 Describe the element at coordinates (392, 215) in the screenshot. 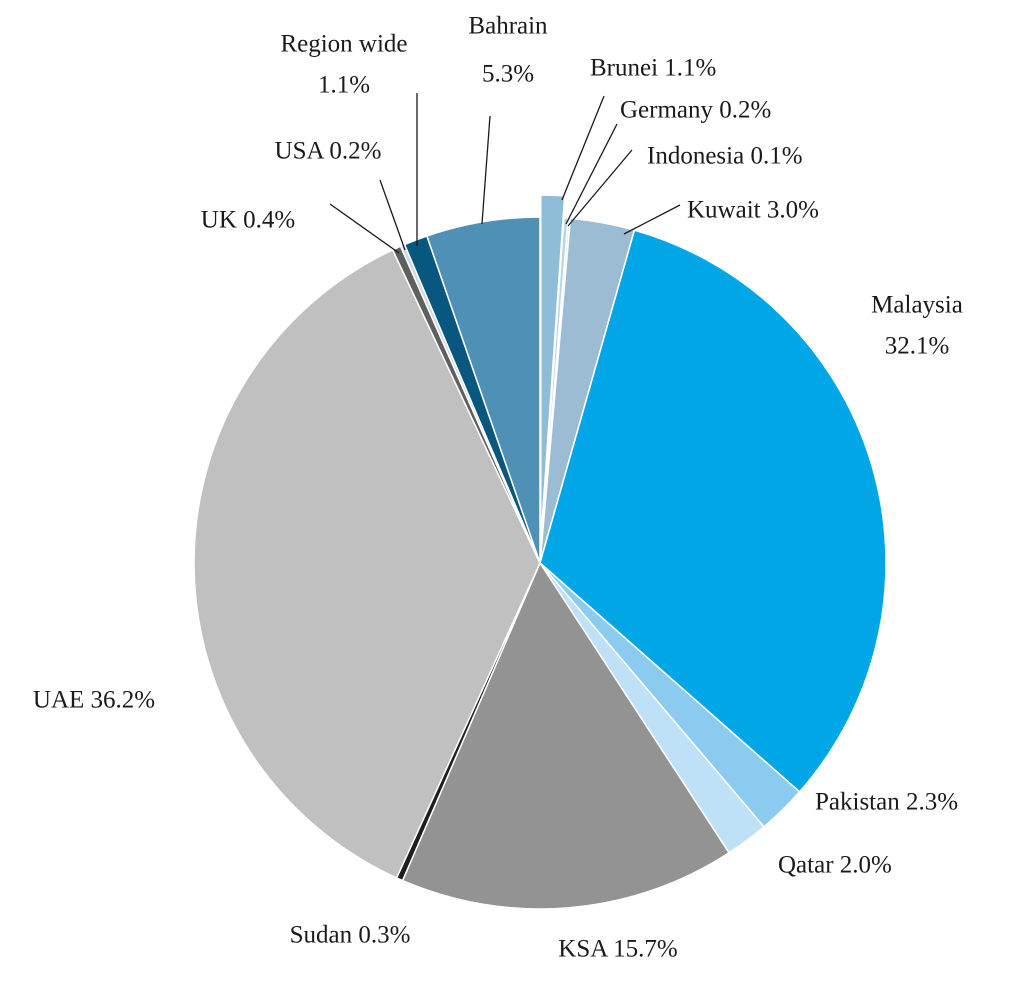

I see `leader-line-usa` at that location.